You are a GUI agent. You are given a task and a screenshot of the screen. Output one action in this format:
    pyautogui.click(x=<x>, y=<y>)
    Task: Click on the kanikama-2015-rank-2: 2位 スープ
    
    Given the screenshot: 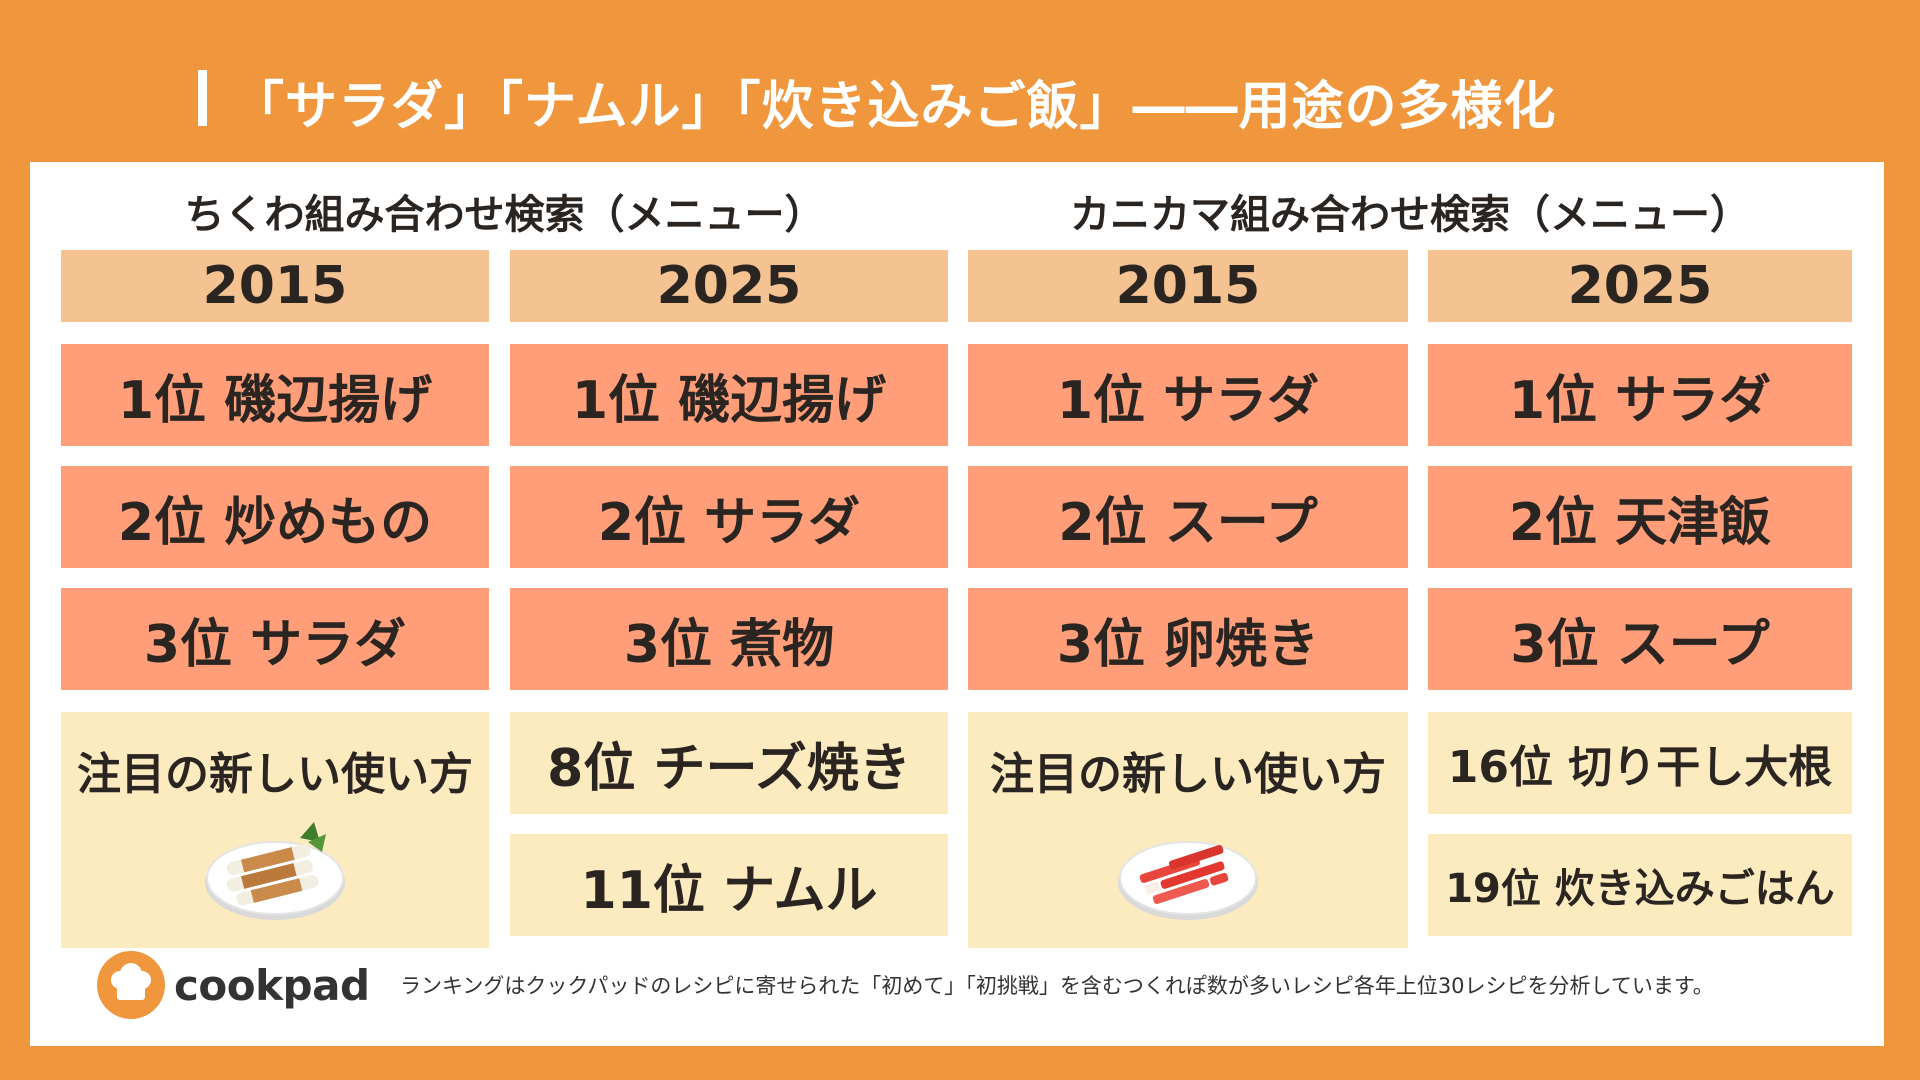 What is the action you would take?
    pyautogui.click(x=1188, y=517)
    